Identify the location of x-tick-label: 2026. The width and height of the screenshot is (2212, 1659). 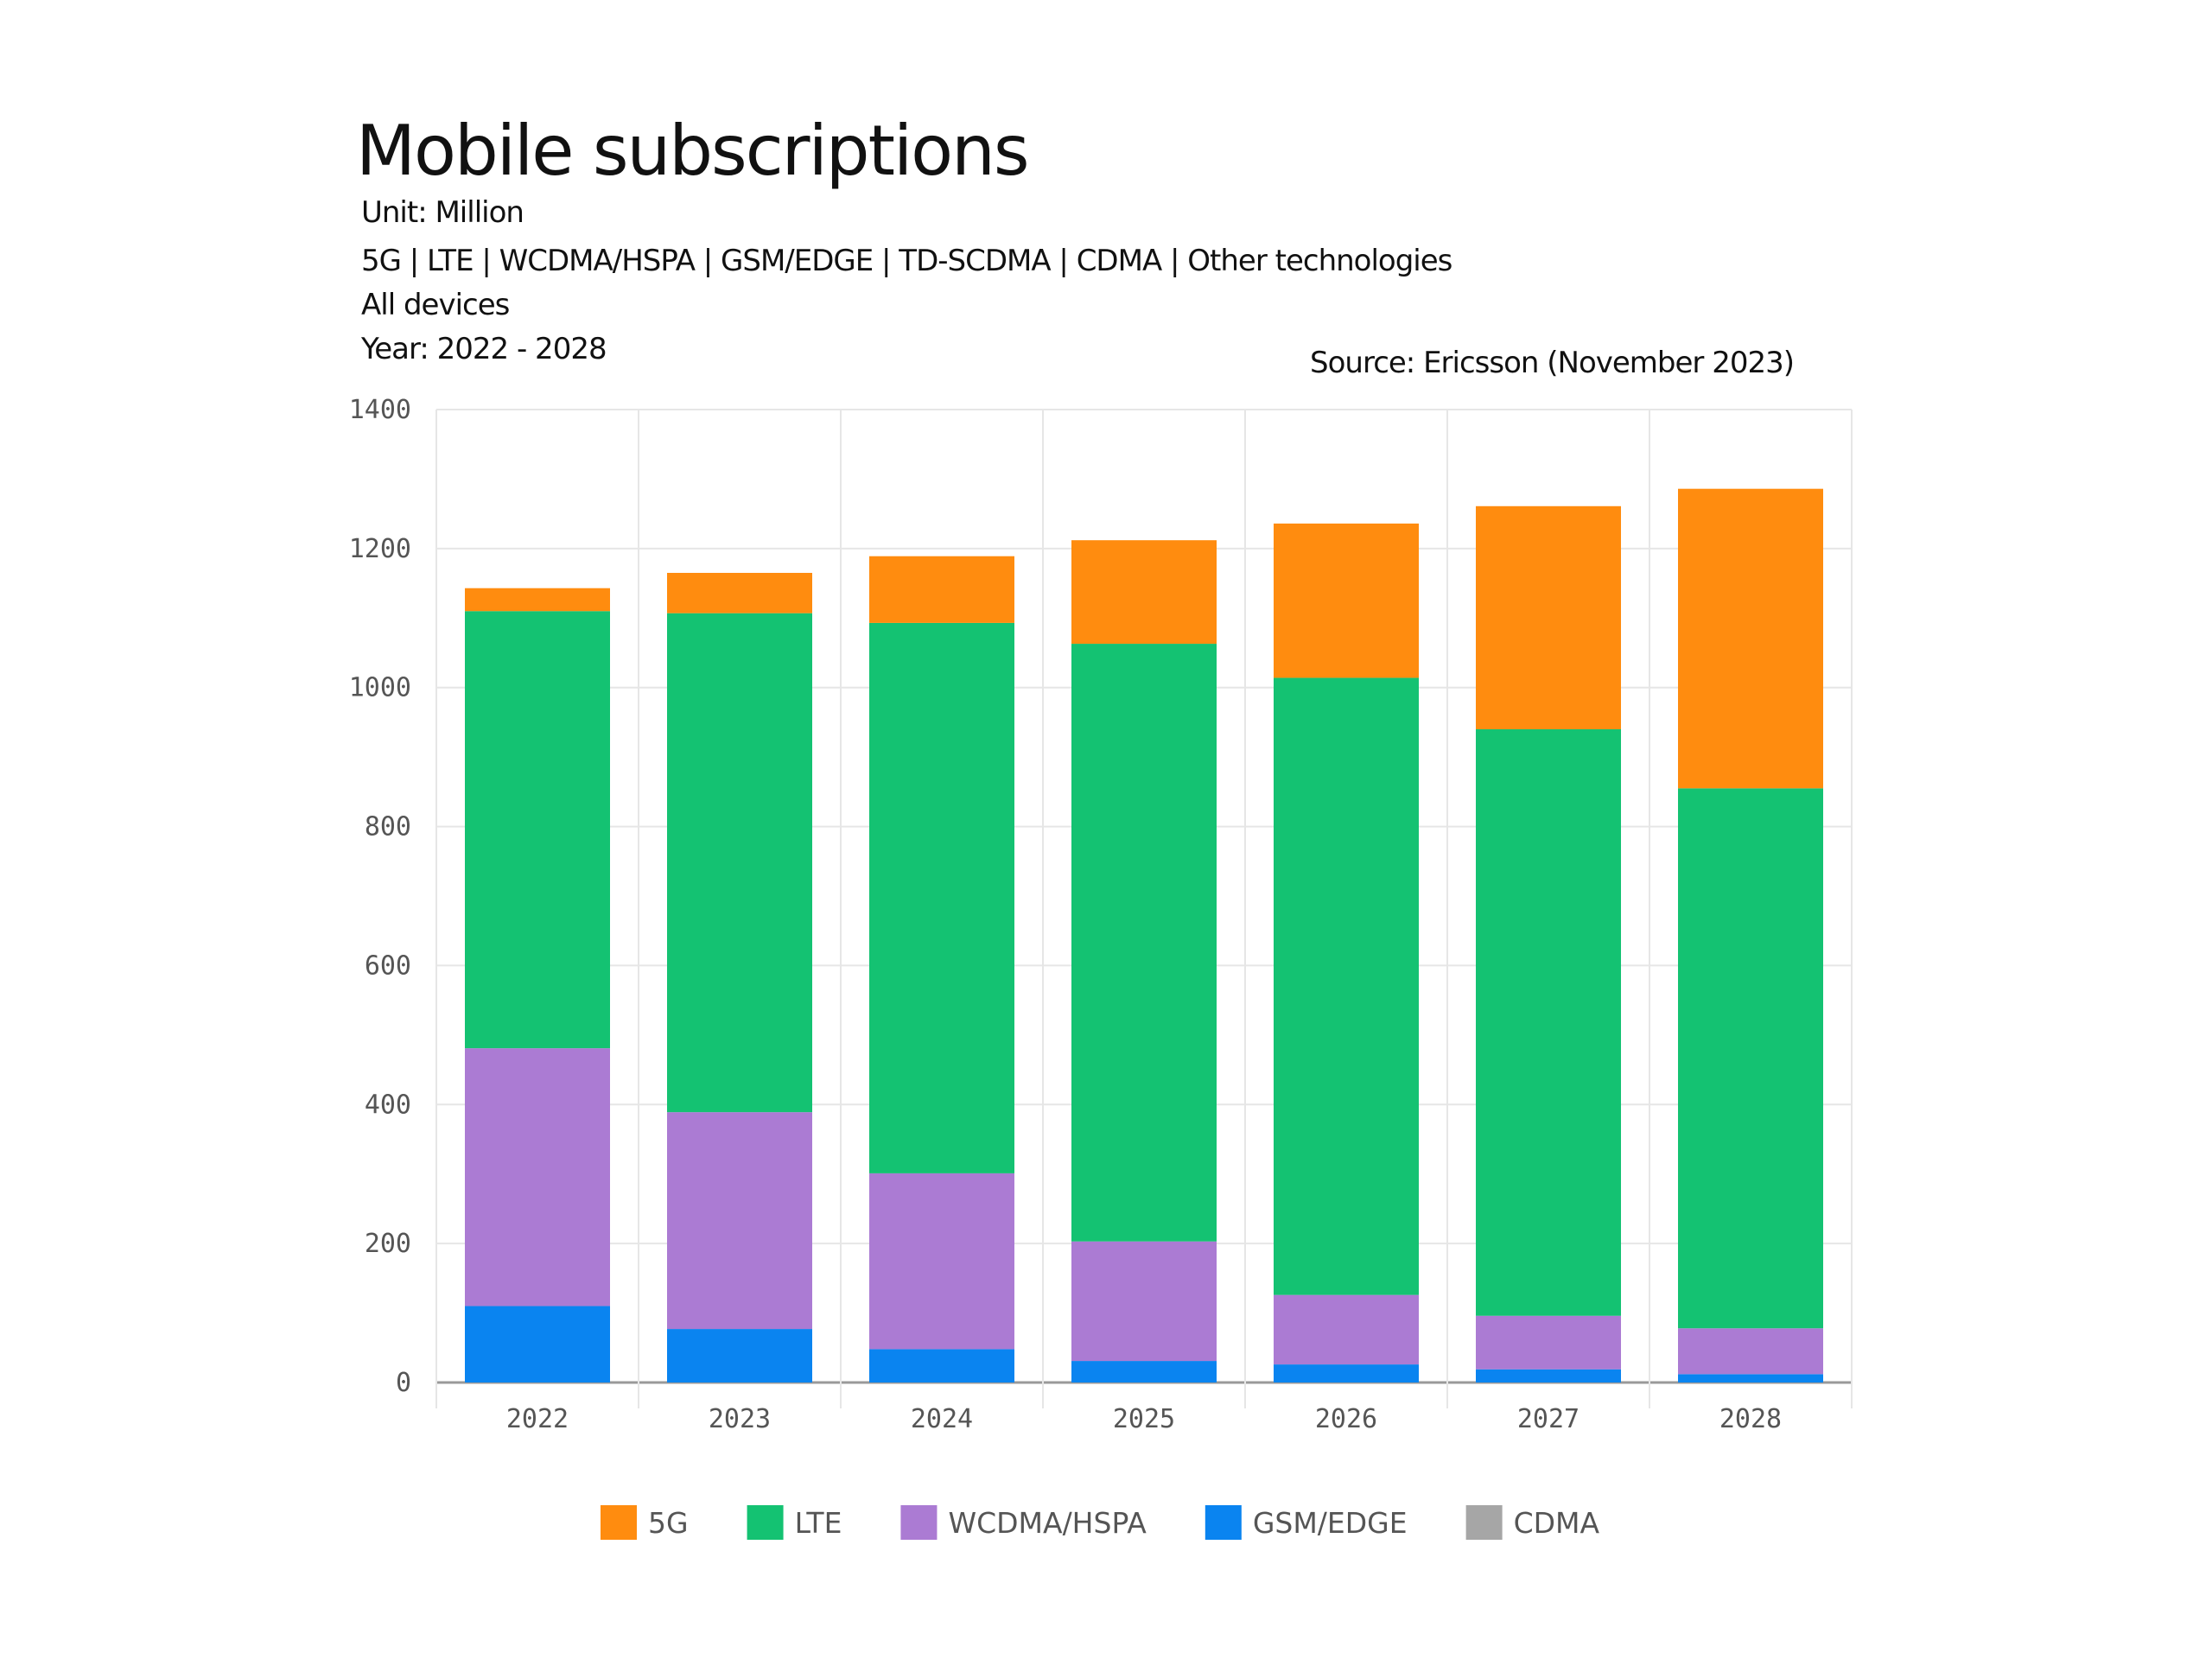
(1346, 1419).